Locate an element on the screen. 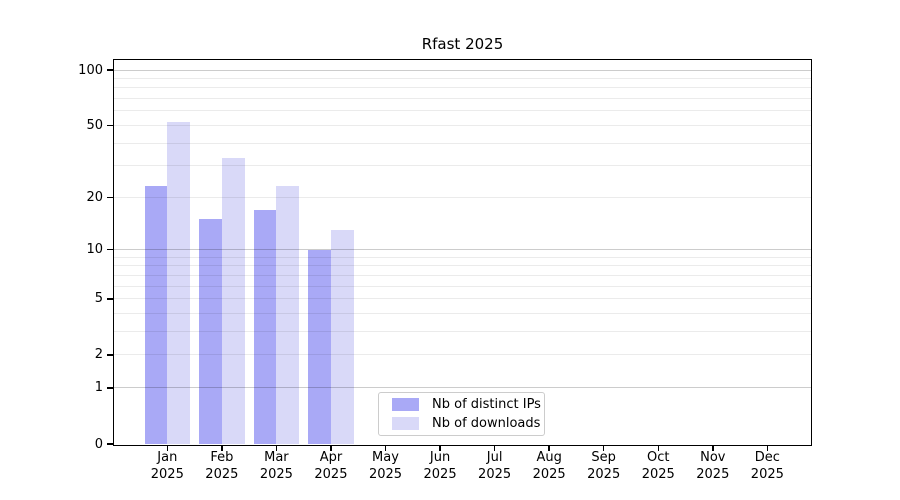 This screenshot has width=900, height=500. x-tick-label-mar: Mar 2025 is located at coordinates (276, 466).